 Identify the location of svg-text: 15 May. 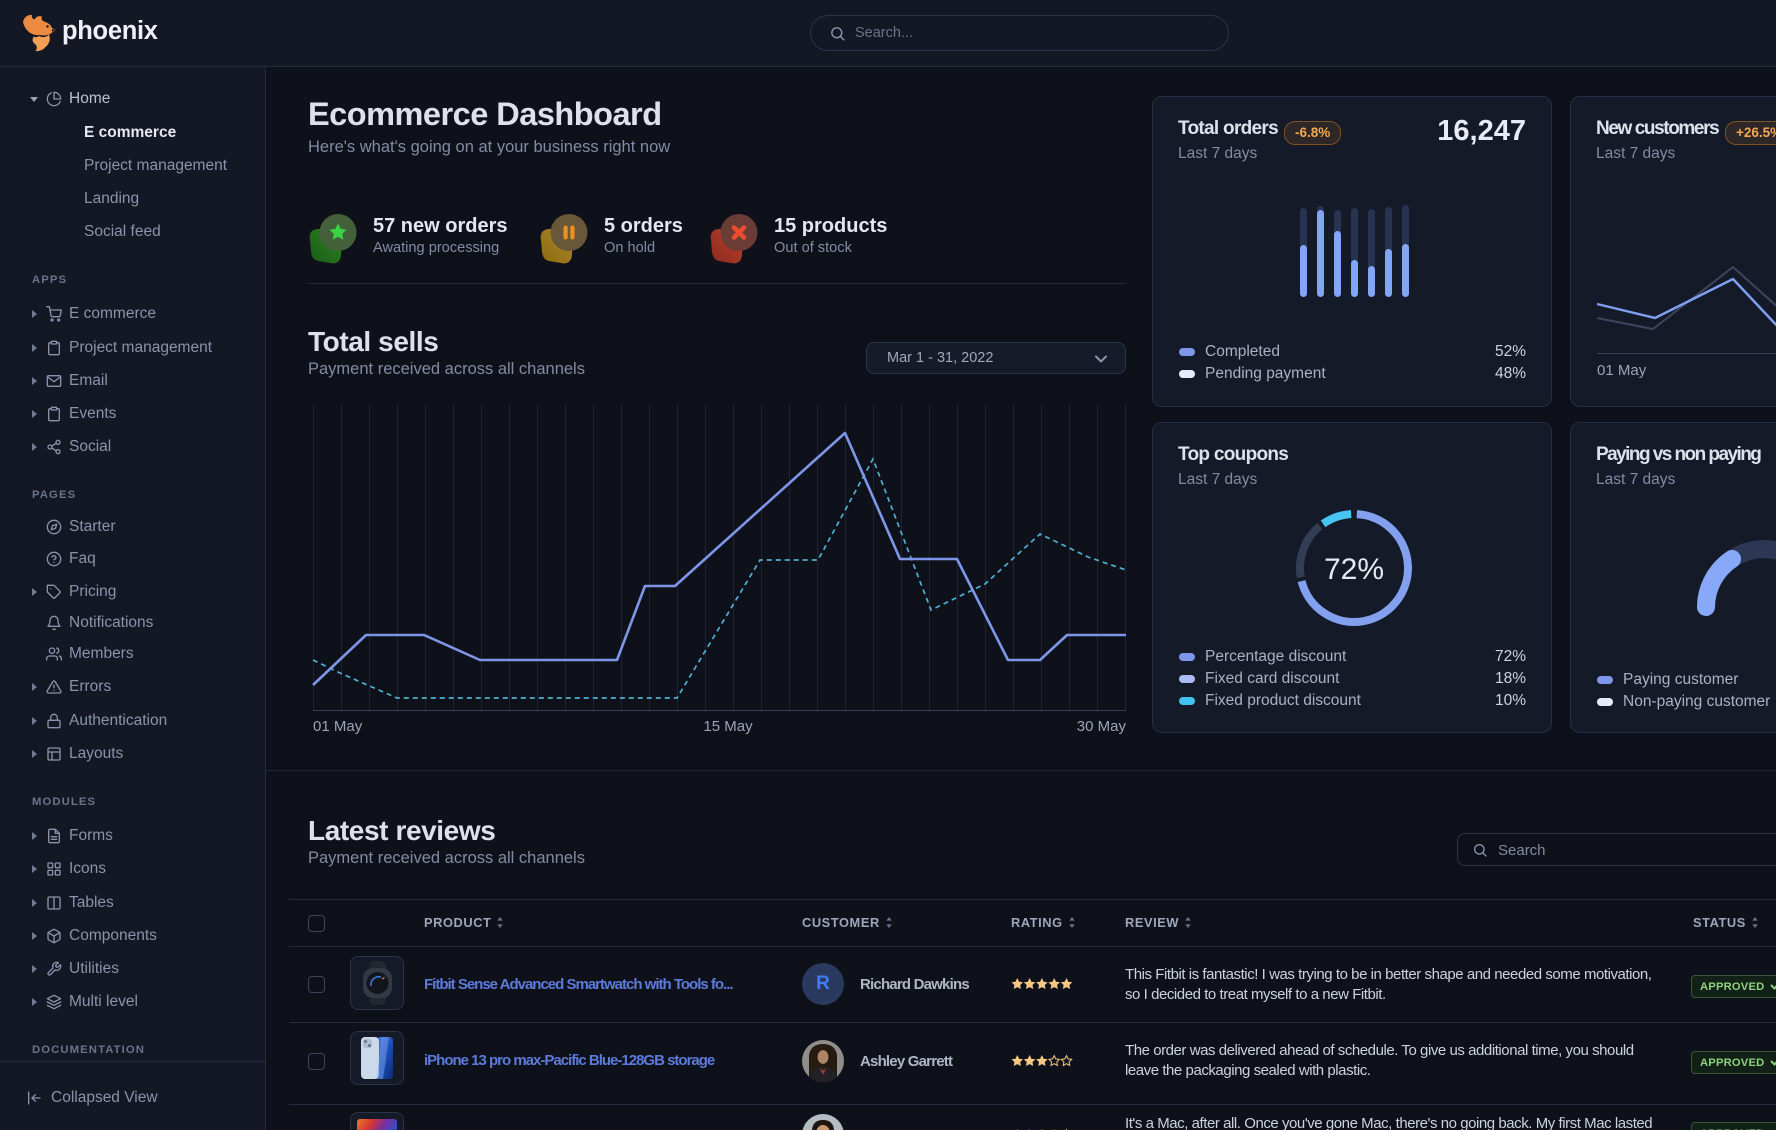
(728, 726).